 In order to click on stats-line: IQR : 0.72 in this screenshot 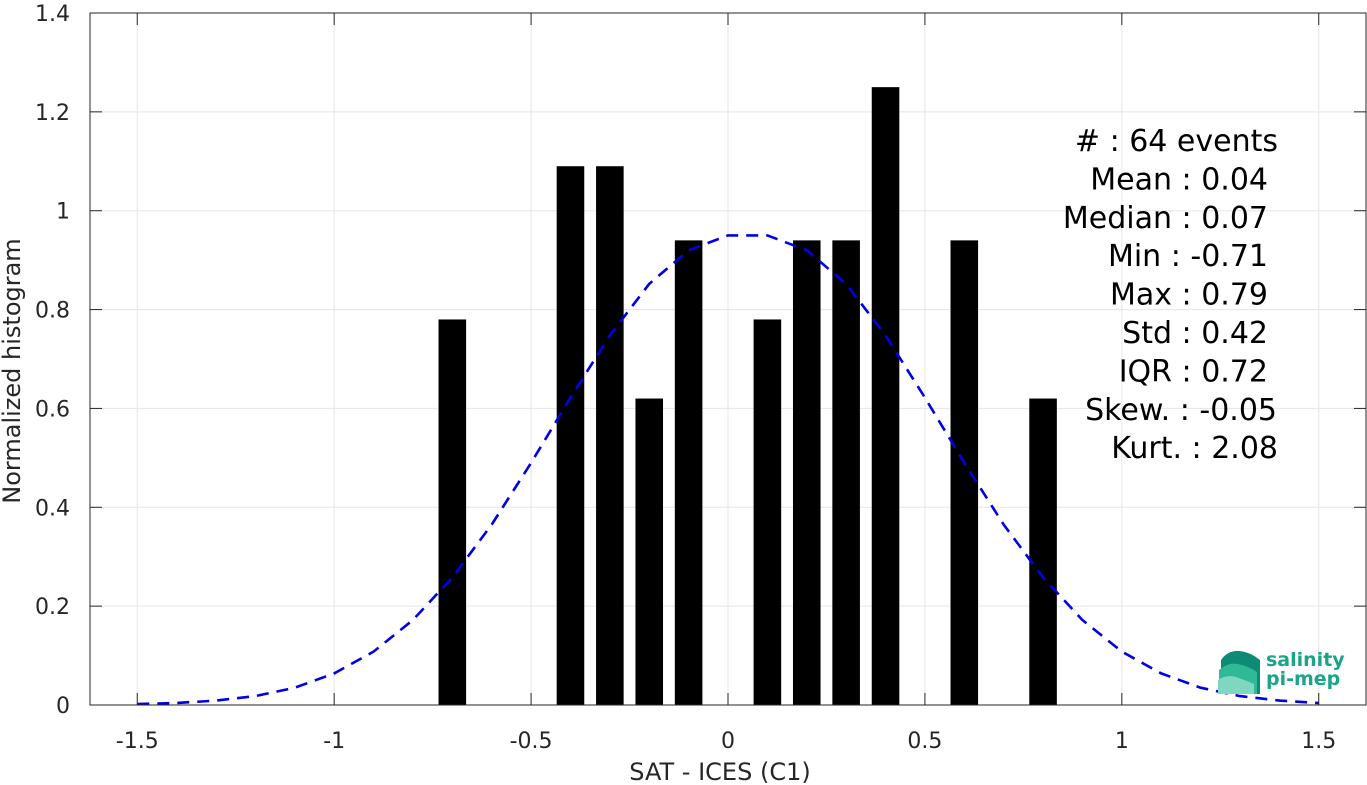, I will do `click(1193, 371)`.